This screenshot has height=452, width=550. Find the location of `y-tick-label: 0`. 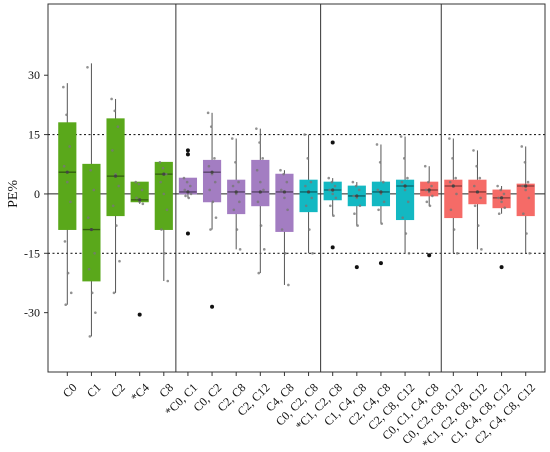

y-tick-label: 0 is located at coordinates (37, 194).